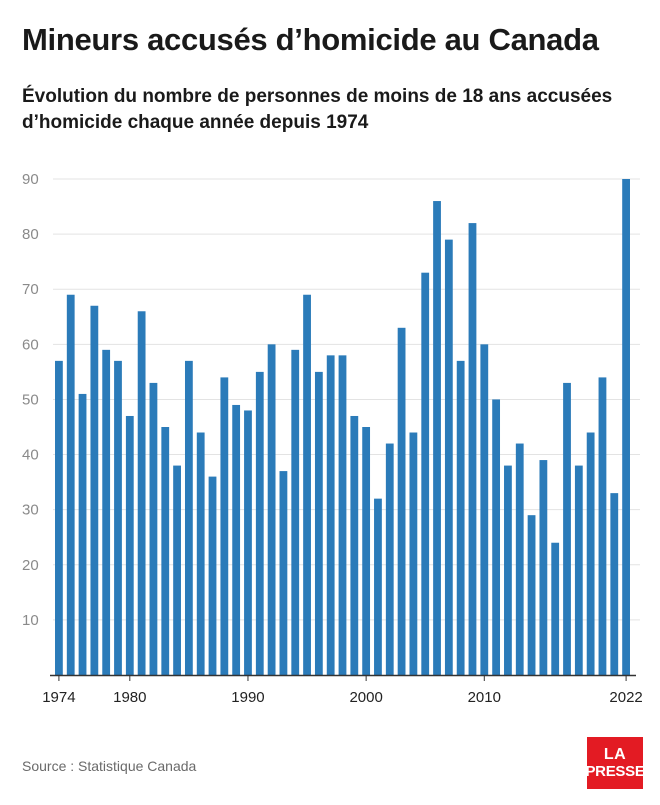  Describe the element at coordinates (82, 534) in the screenshot. I see `bar-1976` at that location.